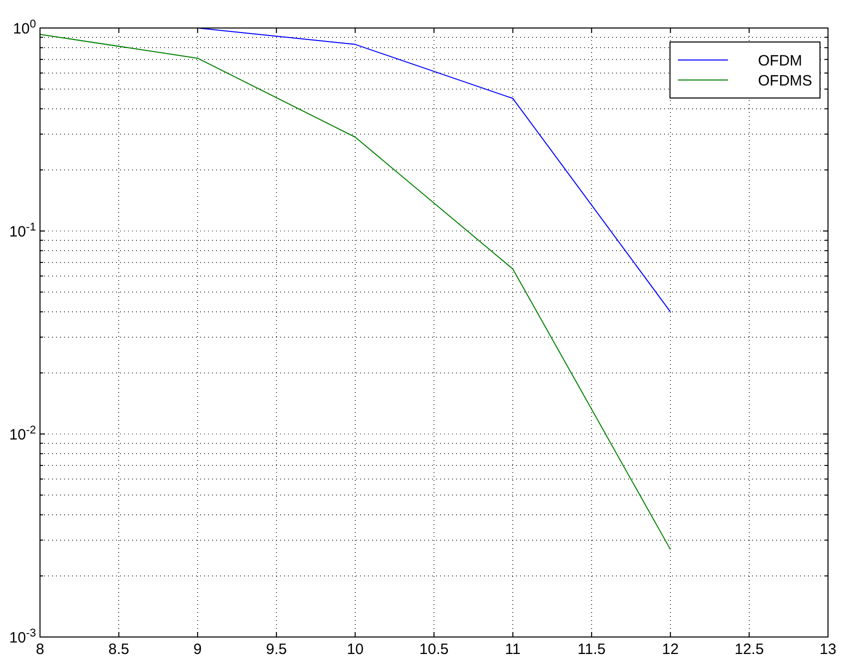 This screenshot has width=842, height=667. I want to click on x-tick-label: 11.5, so click(592, 649).